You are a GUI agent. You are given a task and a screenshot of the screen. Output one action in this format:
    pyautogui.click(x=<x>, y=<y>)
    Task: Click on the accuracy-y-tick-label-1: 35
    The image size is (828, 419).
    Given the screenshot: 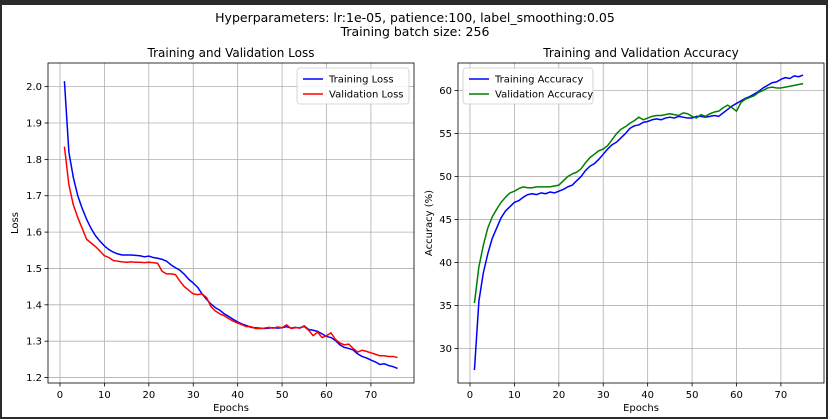 What is the action you would take?
    pyautogui.click(x=445, y=306)
    